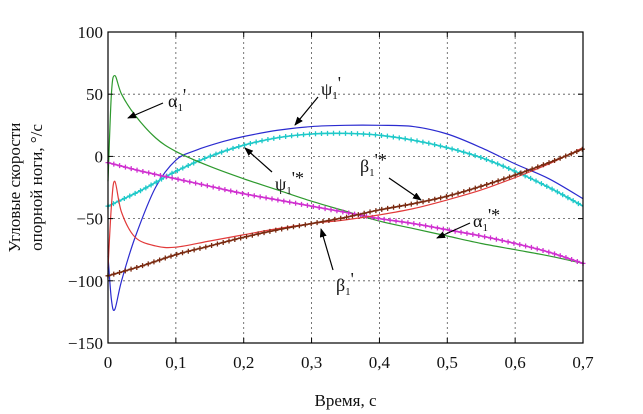 This screenshot has height=414, width=643. What do you see at coordinates (14, 188) in the screenshot?
I see `y-axis-label-line: Угловые скорости` at bounding box center [14, 188].